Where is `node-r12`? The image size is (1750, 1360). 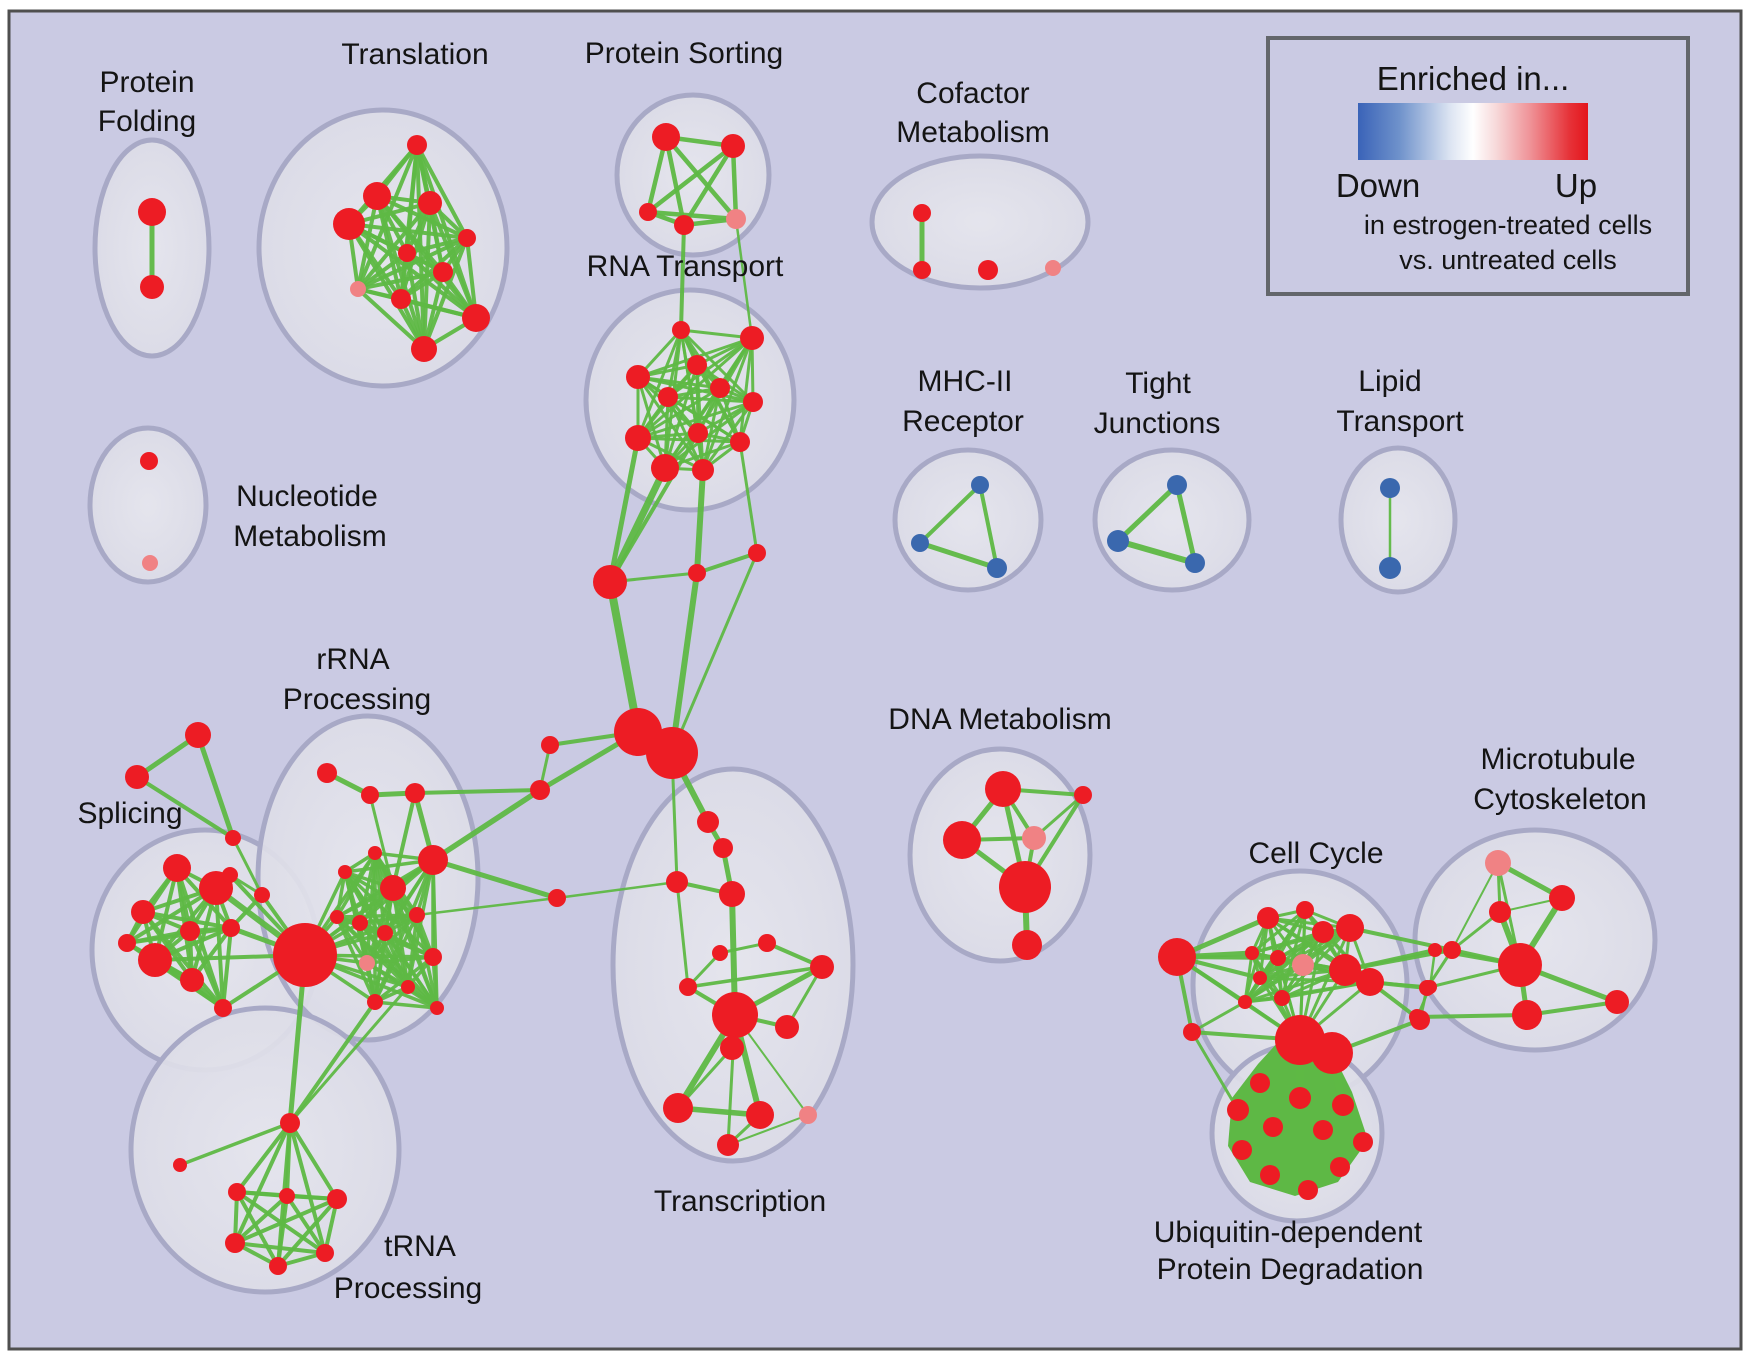
node-r12 is located at coordinates (385, 933).